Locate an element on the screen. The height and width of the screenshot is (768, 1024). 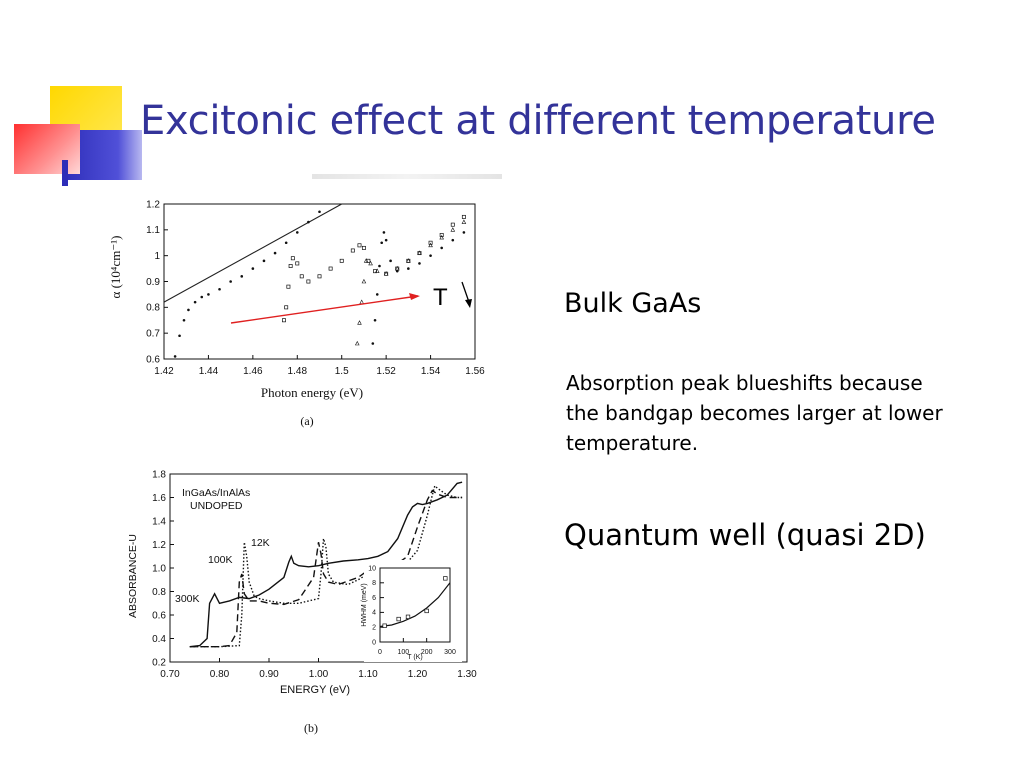
chart-a-y-tick-label: 0.7 is located at coordinates (153, 334).